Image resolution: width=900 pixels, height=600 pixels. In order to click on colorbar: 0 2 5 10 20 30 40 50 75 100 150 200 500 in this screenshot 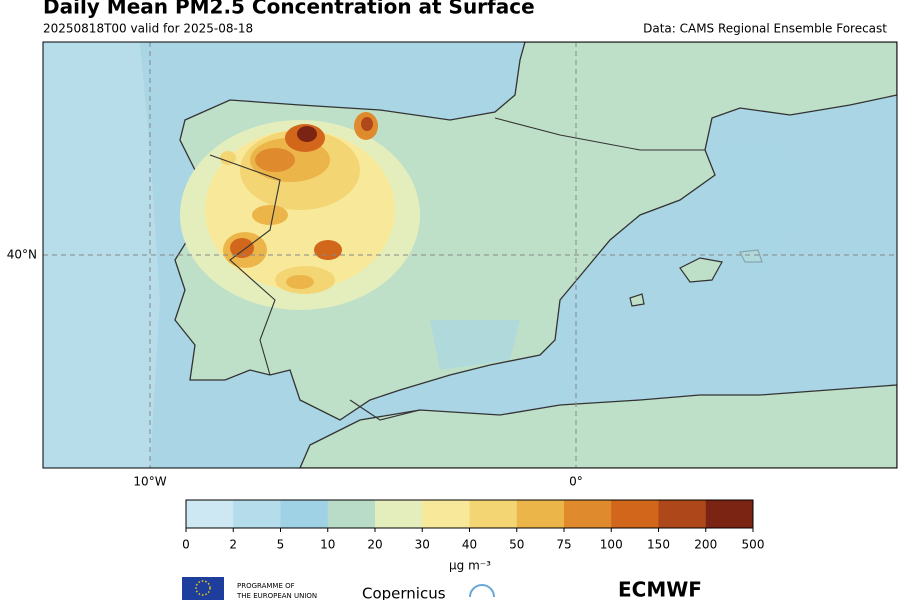, I will do `click(473, 525)`.